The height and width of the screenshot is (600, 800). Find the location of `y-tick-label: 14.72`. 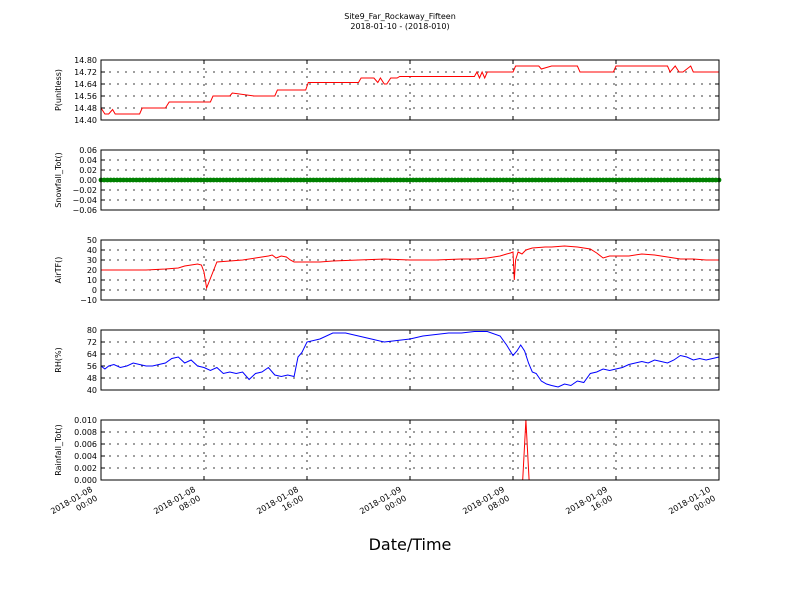

y-tick-label: 14.72 is located at coordinates (85, 72).